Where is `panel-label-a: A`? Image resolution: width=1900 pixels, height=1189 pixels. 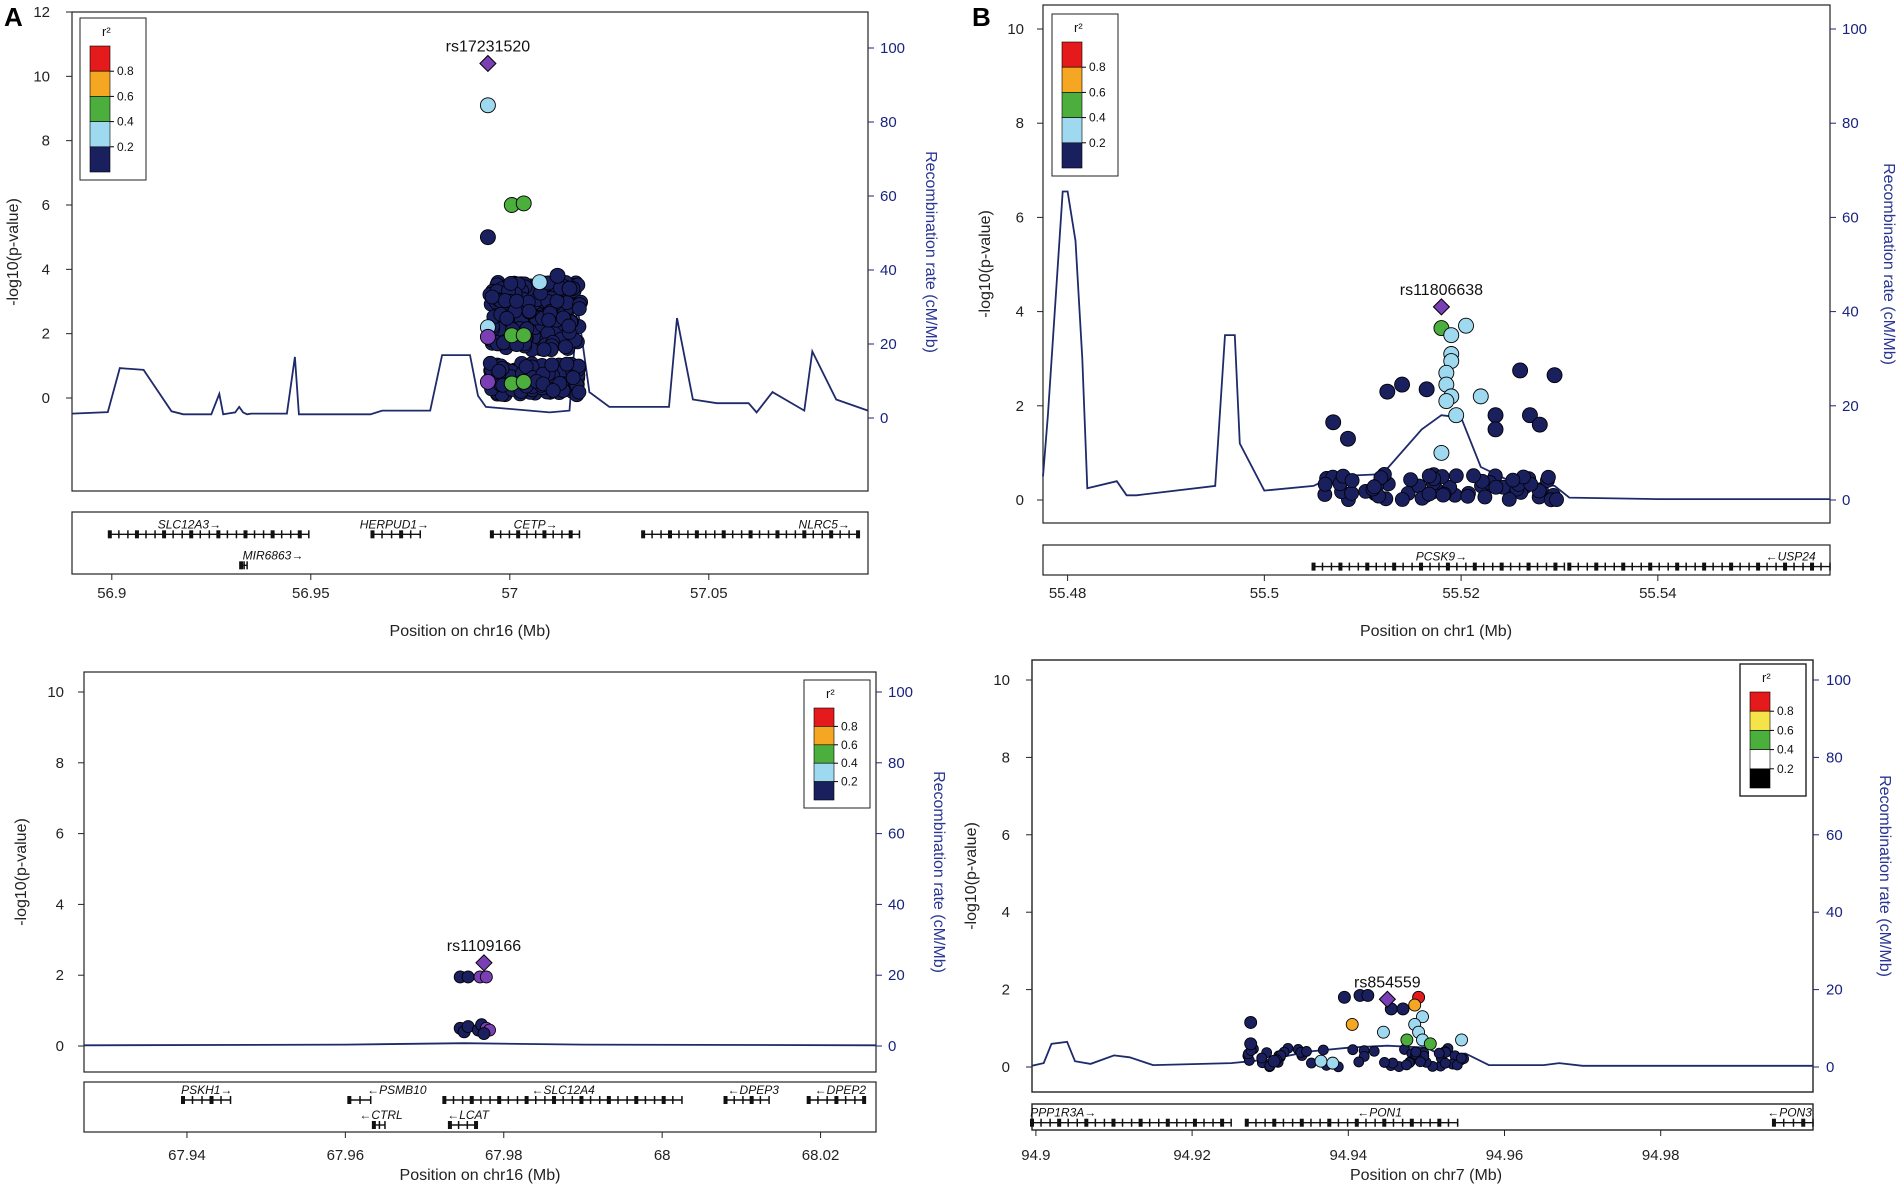 panel-label-a: A is located at coordinates (13, 17).